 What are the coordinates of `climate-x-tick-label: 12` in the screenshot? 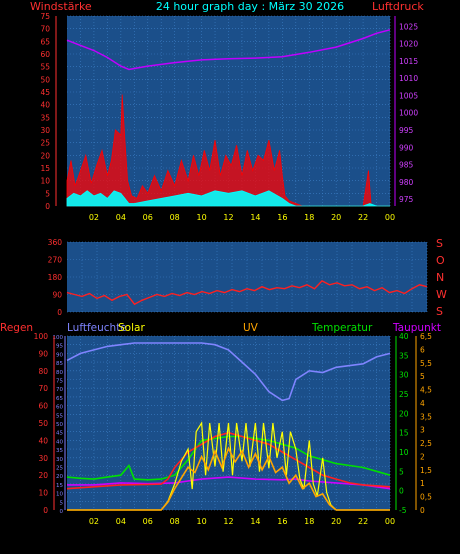 It's located at (228, 521).